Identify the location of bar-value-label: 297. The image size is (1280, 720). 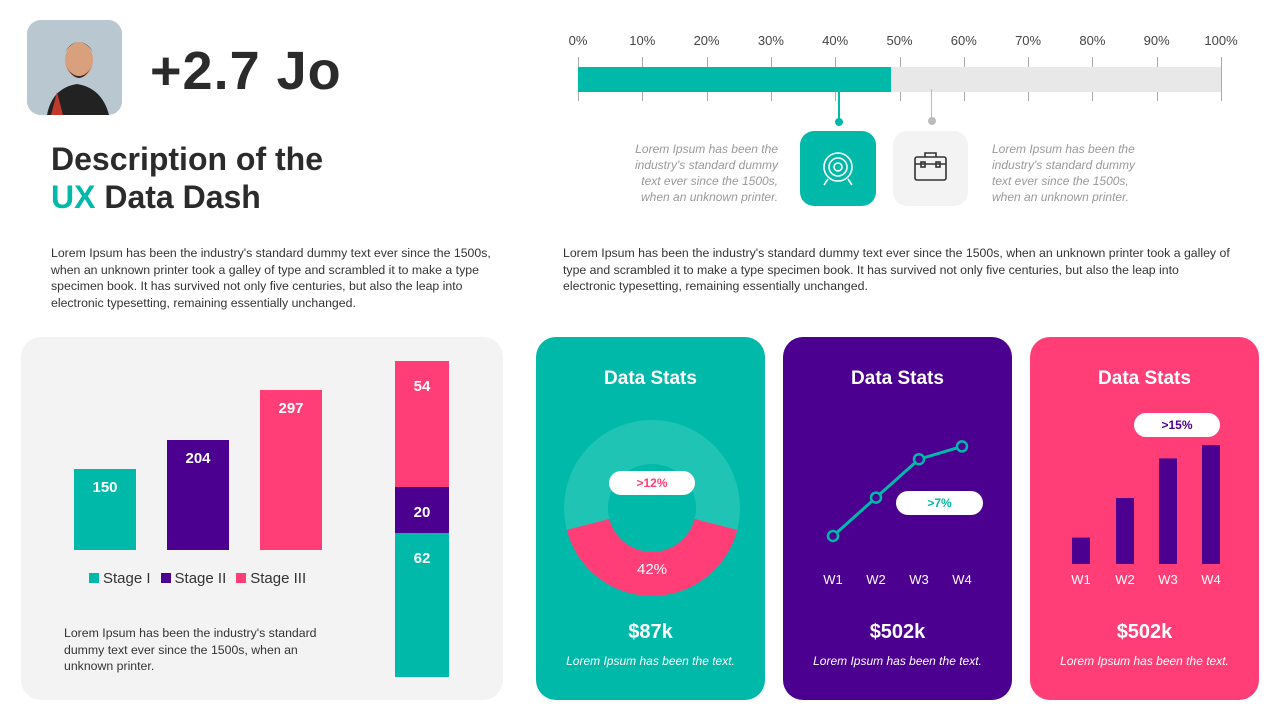
(291, 408).